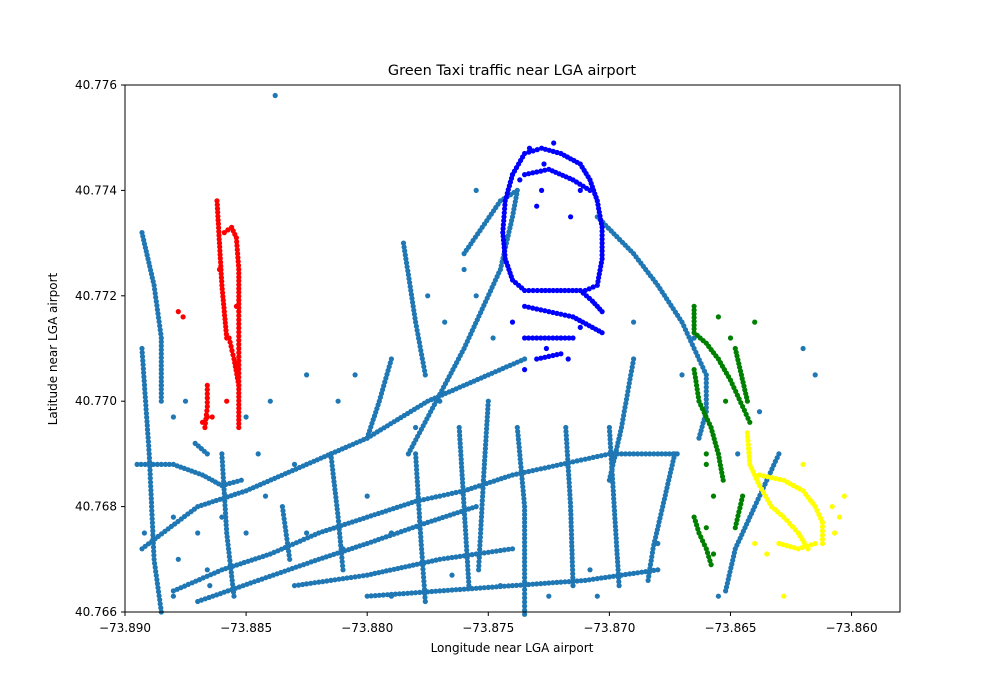  Describe the element at coordinates (96, 190) in the screenshot. I see `y-tick-label: 40.774` at that location.